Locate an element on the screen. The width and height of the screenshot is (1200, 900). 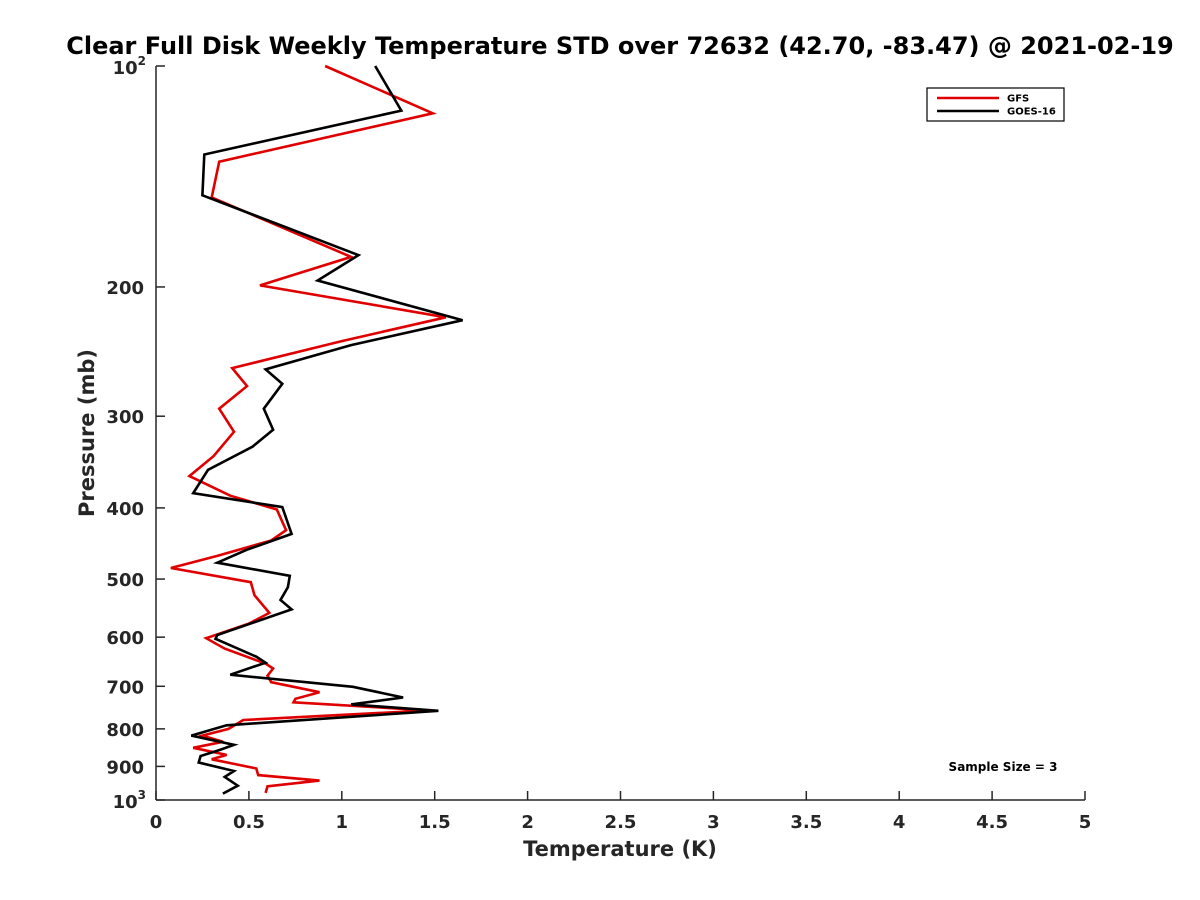
x-tick-label: 3.5 is located at coordinates (806, 822).